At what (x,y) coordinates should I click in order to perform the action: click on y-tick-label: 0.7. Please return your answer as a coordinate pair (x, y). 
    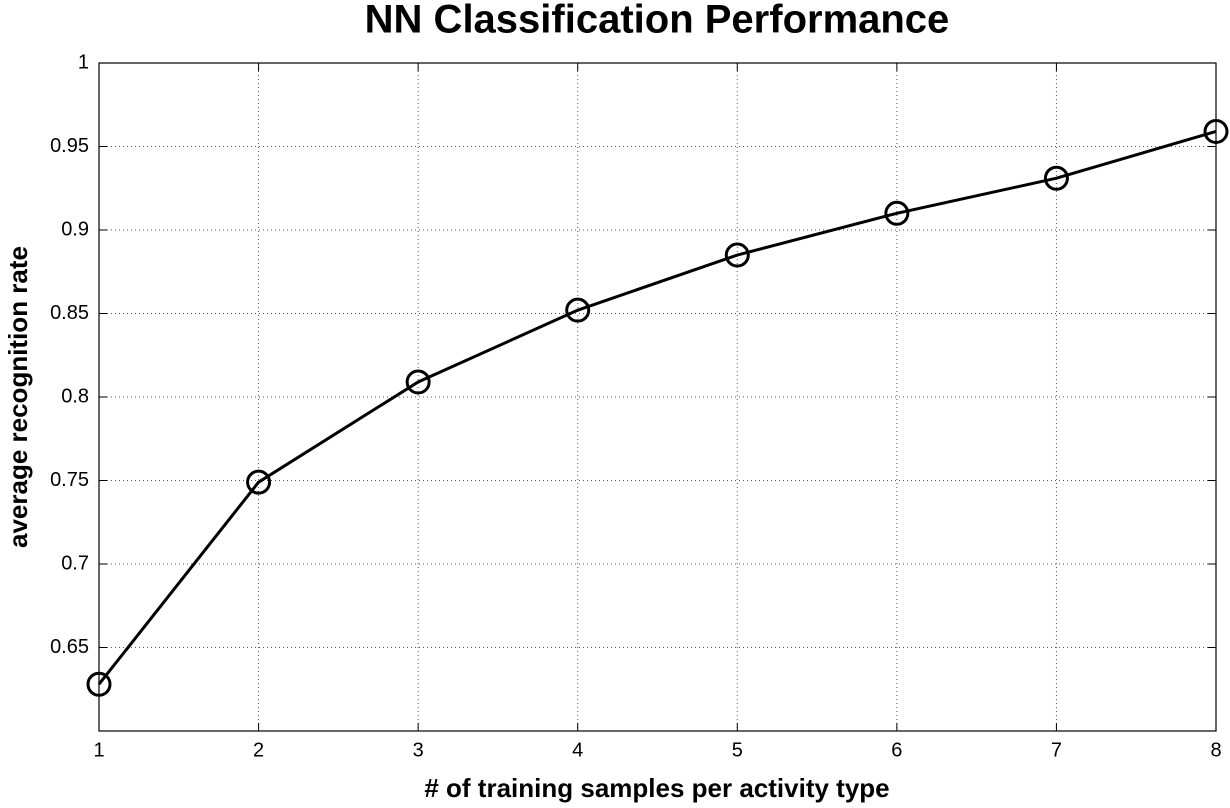
    Looking at the image, I should click on (75, 563).